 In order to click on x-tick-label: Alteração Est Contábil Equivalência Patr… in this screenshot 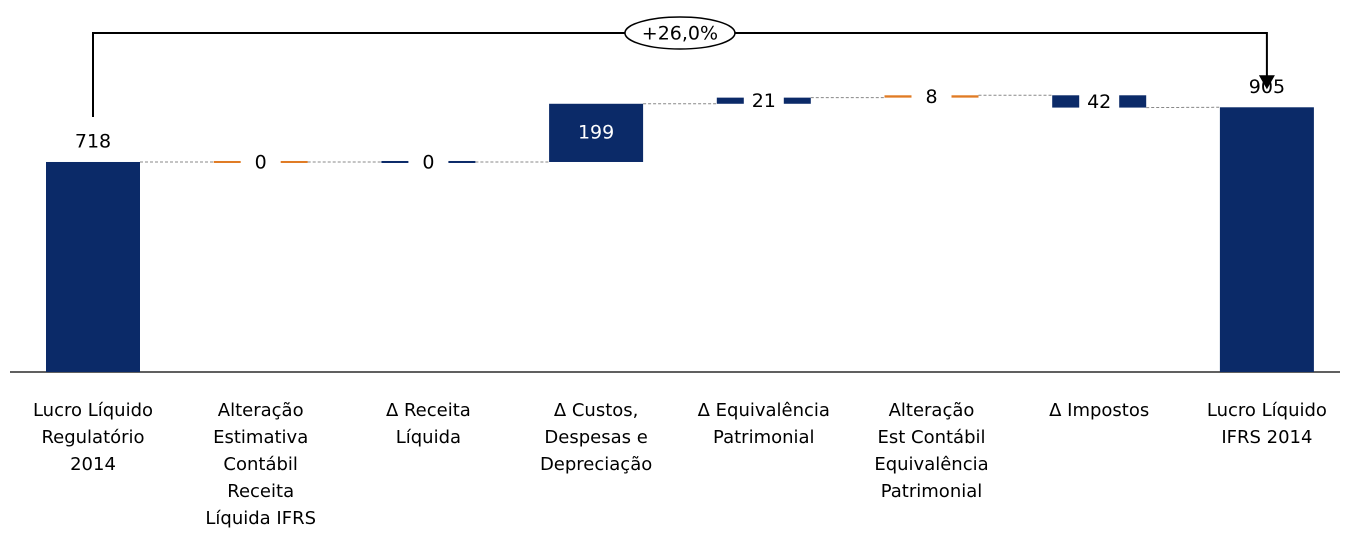, I will do `click(931, 451)`.